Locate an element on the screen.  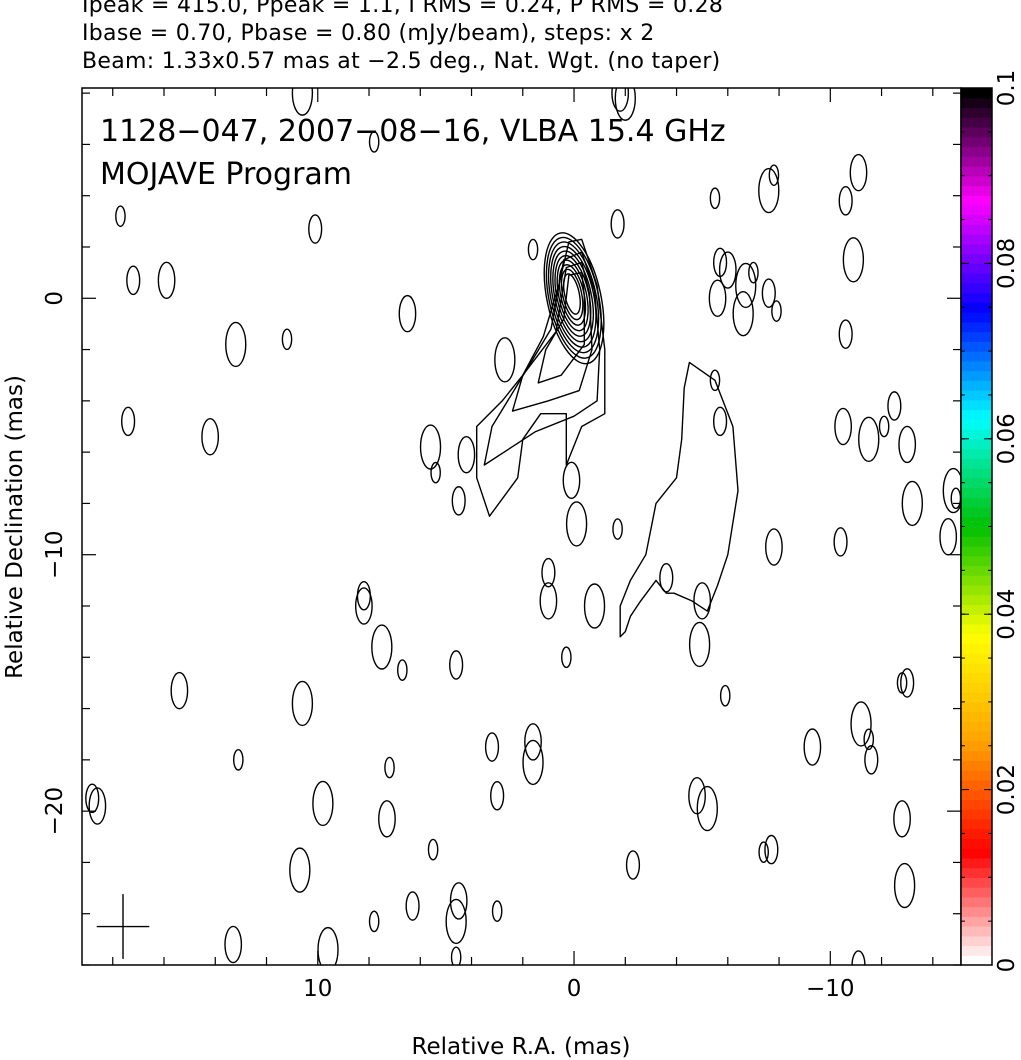
x-axis-label: Relative R.A. (mas) is located at coordinates (521, 1047).